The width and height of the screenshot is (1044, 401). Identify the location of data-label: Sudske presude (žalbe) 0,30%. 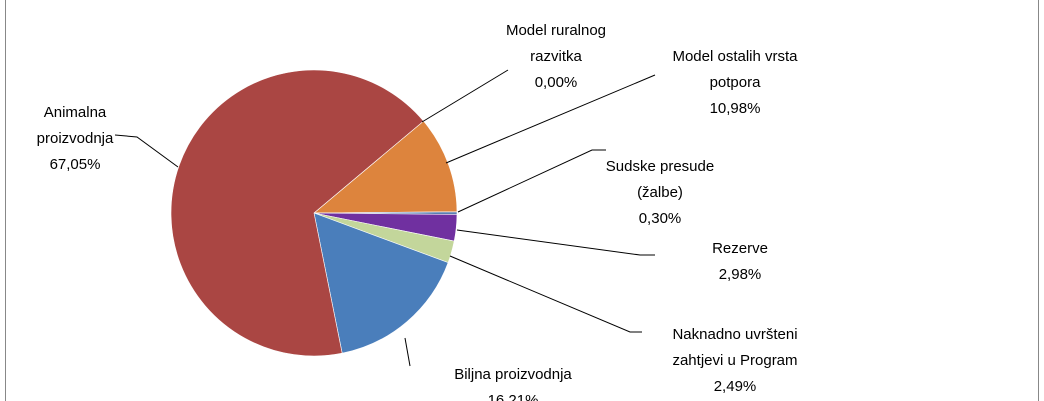
(660, 193).